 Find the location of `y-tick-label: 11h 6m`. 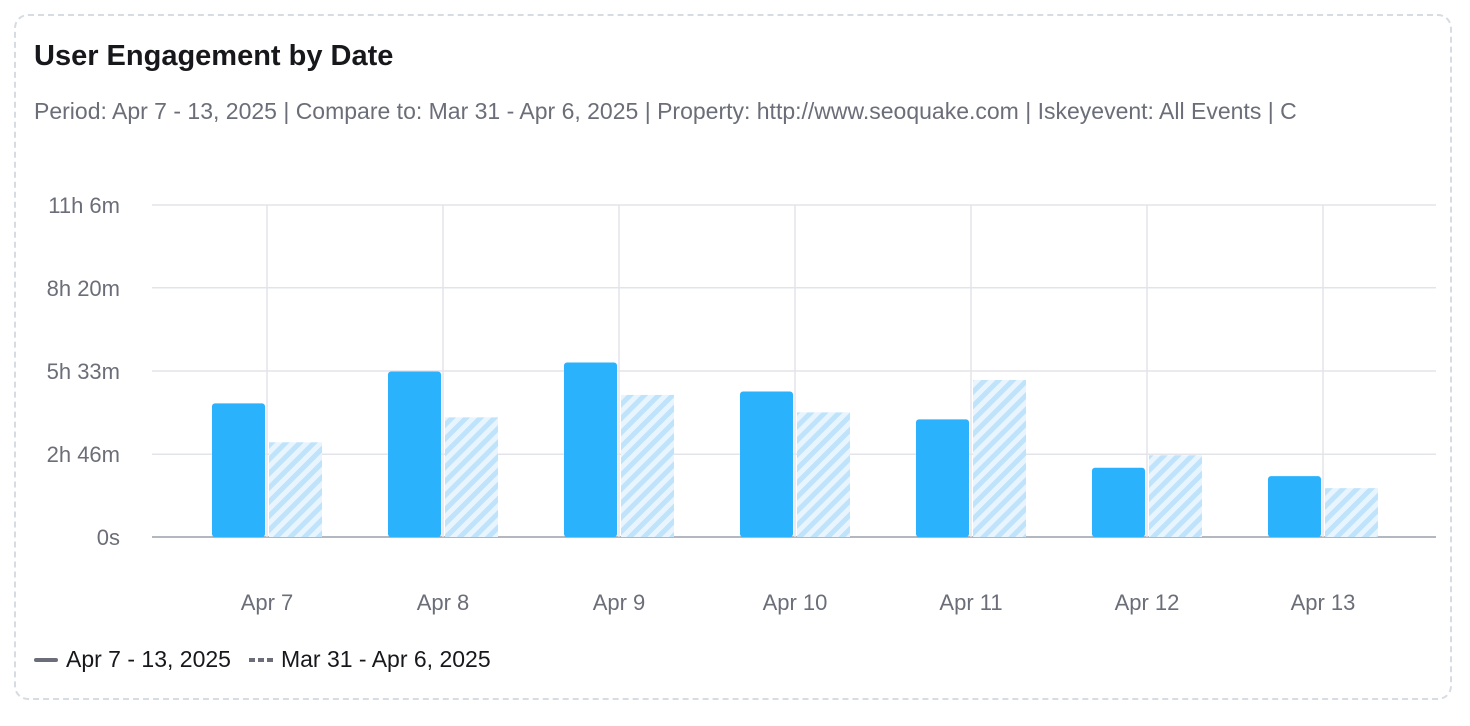

y-tick-label: 11h 6m is located at coordinates (84, 205).